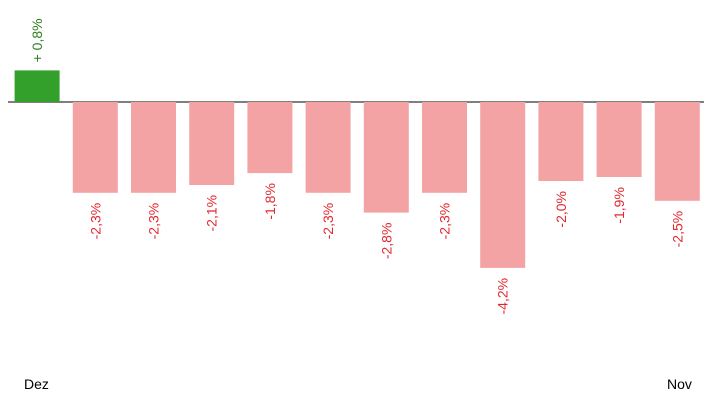  What do you see at coordinates (679, 384) in the screenshot?
I see `x-axis-label-last: Nov` at bounding box center [679, 384].